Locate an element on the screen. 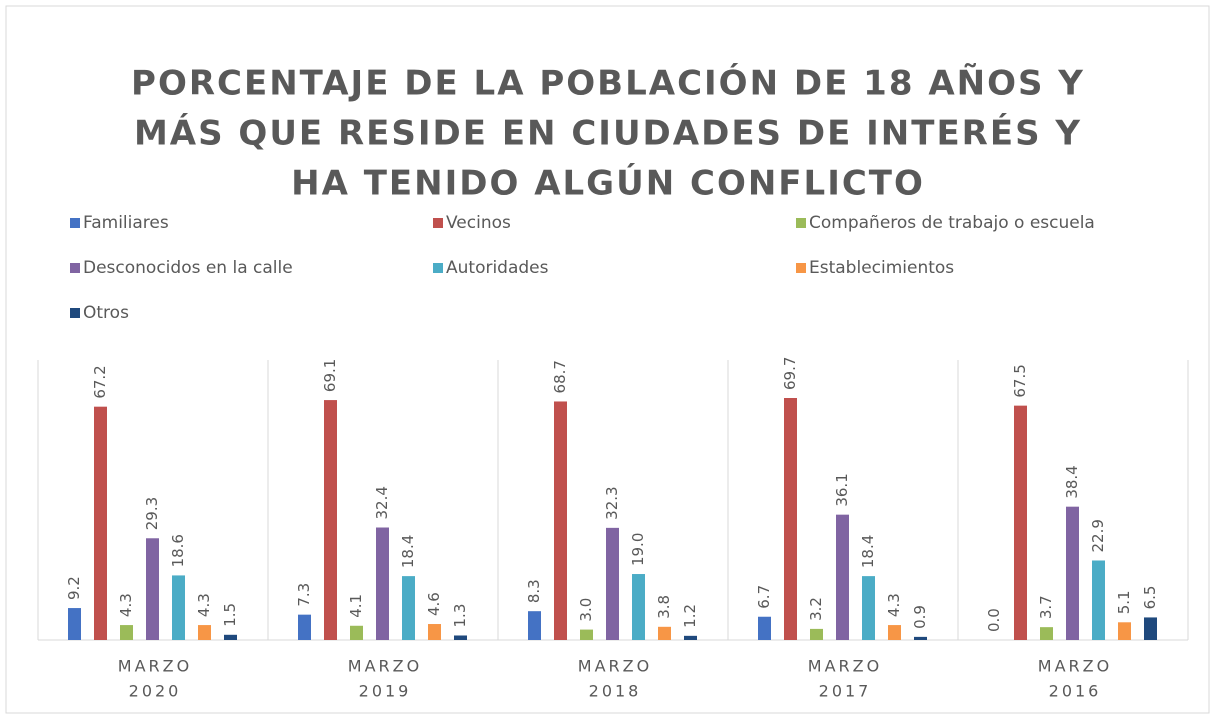  data-label: 3.7 is located at coordinates (1046, 607).